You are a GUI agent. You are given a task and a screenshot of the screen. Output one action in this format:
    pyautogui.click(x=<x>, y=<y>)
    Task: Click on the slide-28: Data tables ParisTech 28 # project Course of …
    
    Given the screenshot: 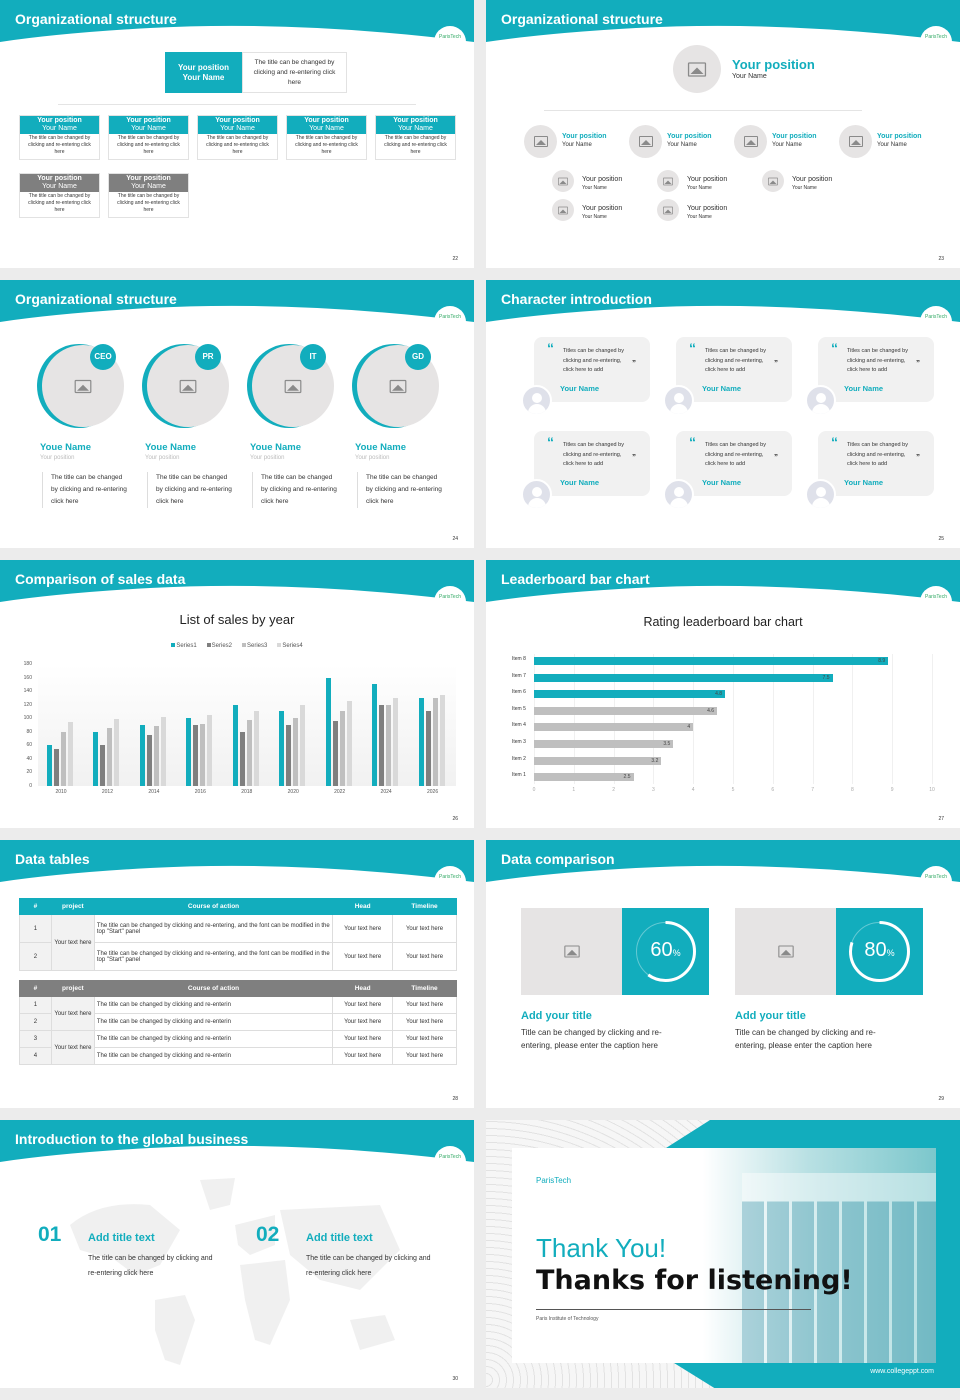 What is the action you would take?
    pyautogui.click(x=237, y=974)
    